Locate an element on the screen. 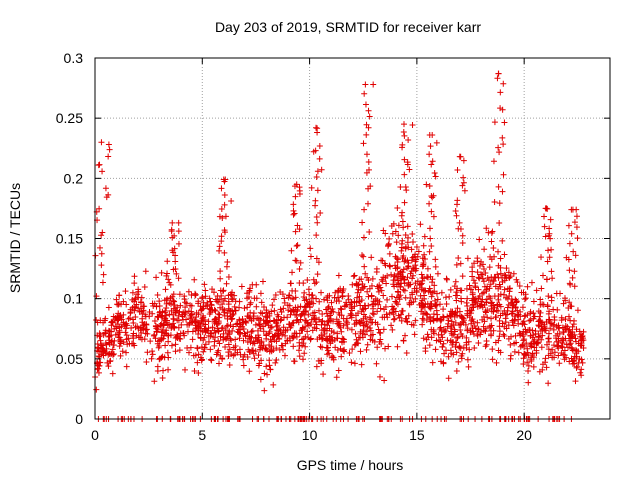 This screenshot has width=640, height=480. y-tick-label: 0.05 is located at coordinates (69, 359).